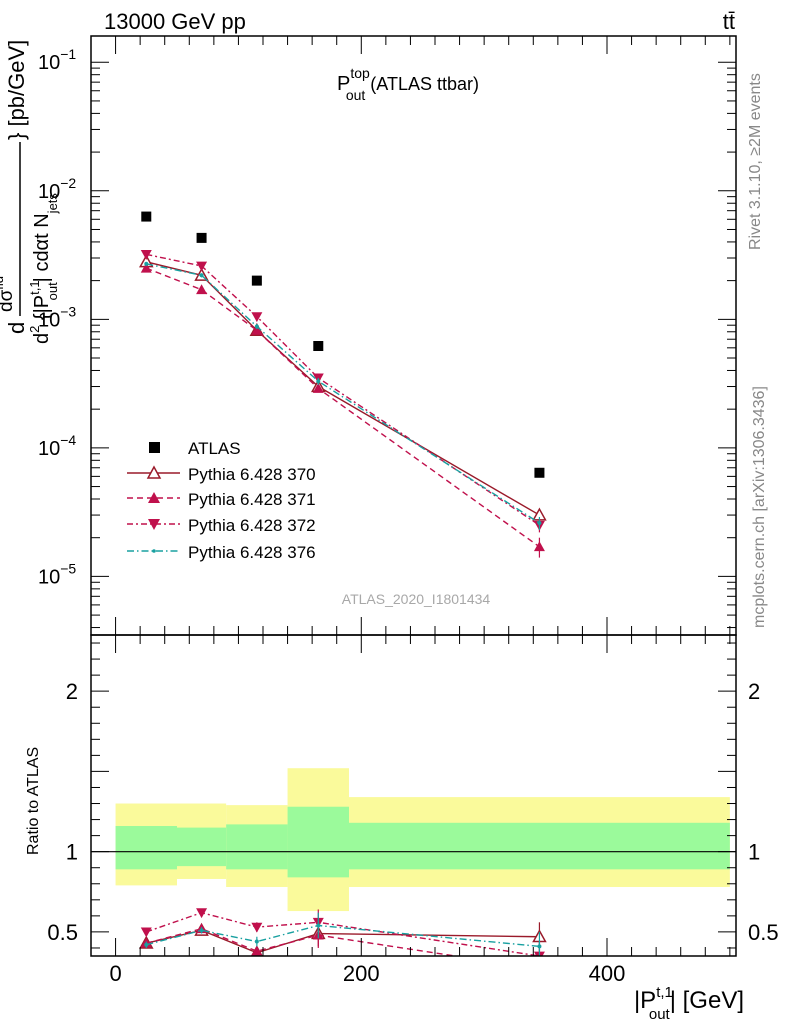  What do you see at coordinates (62, 932) in the screenshot?
I see `ratio-y-tick-label-left: 0.5` at bounding box center [62, 932].